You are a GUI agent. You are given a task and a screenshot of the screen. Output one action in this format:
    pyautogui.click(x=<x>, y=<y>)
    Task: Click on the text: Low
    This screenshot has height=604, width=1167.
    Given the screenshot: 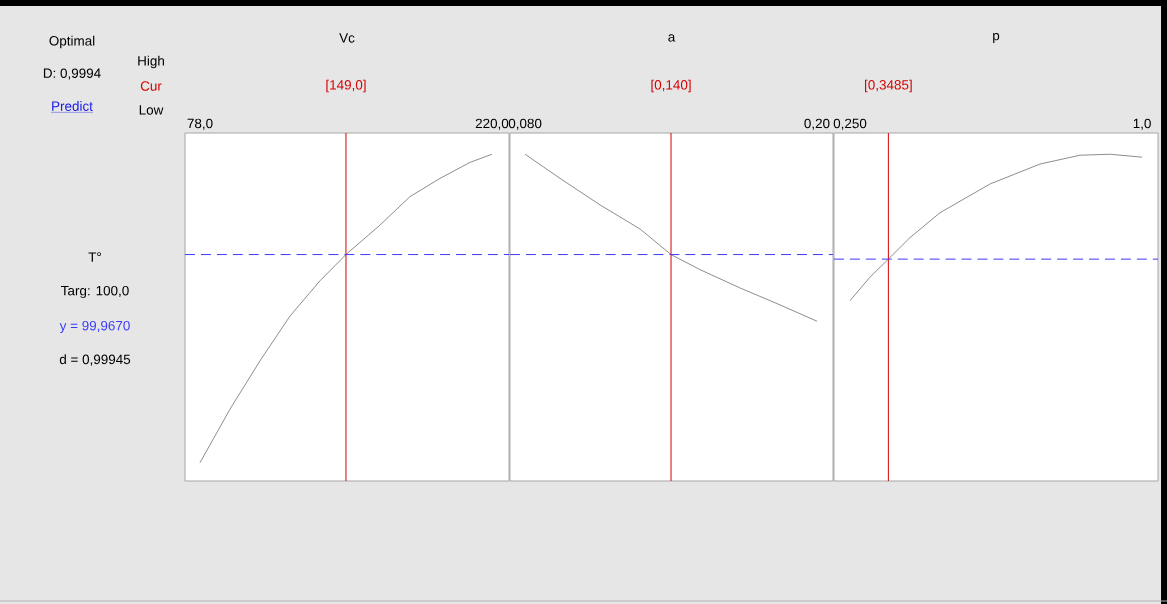 What is the action you would take?
    pyautogui.click(x=151, y=110)
    